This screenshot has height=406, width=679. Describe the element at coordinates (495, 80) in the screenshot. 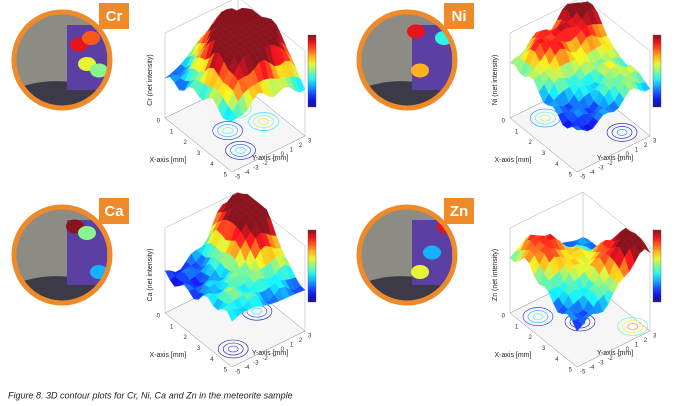

I see `z-axis-label: Ni (net intensity)` at that location.